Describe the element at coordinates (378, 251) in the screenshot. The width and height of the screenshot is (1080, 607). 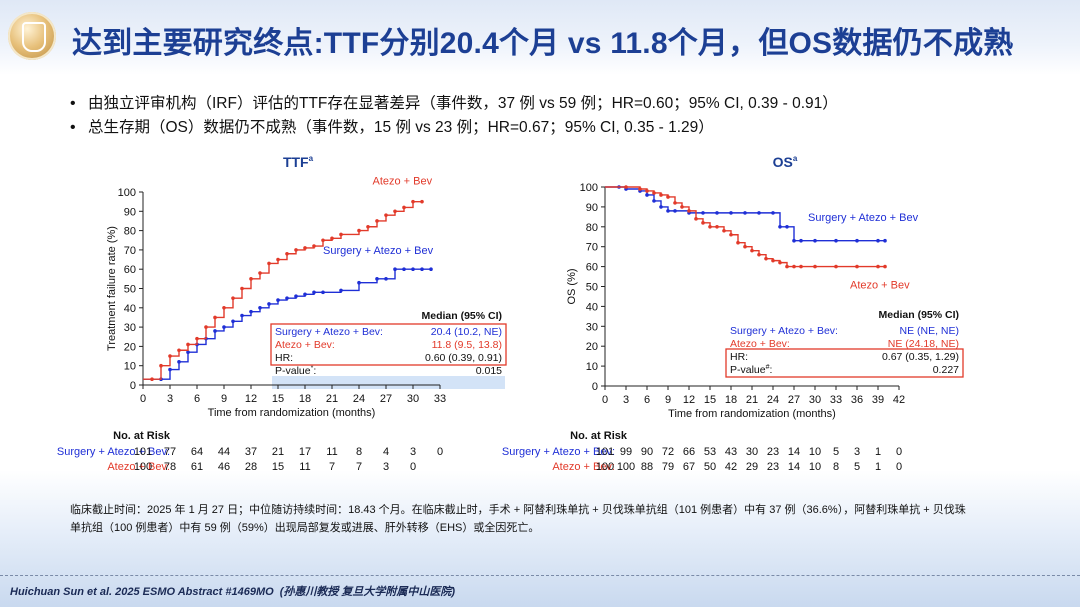
I see `series-label: Surgery + Atezo + Bev` at that location.